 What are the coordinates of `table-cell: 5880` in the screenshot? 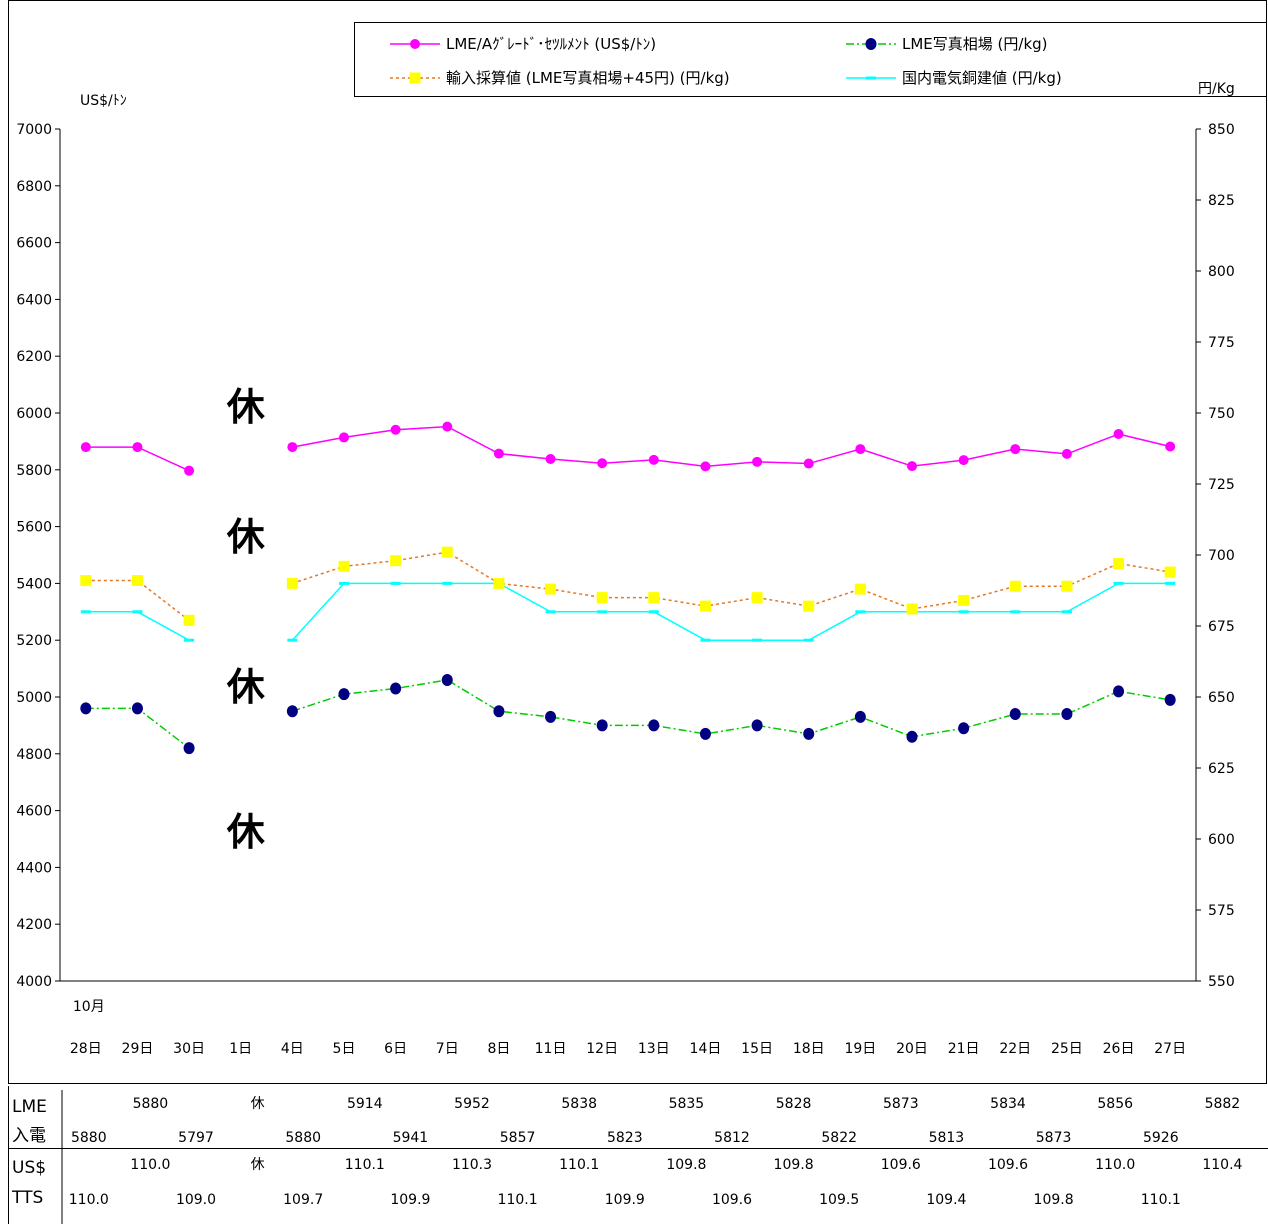 It's located at (151, 1104).